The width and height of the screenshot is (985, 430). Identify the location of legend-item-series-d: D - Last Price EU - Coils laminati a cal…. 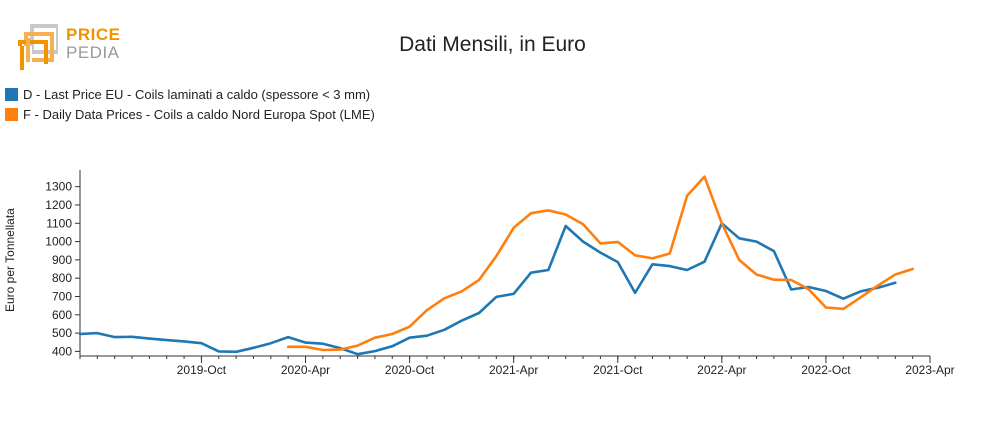
(190, 94).